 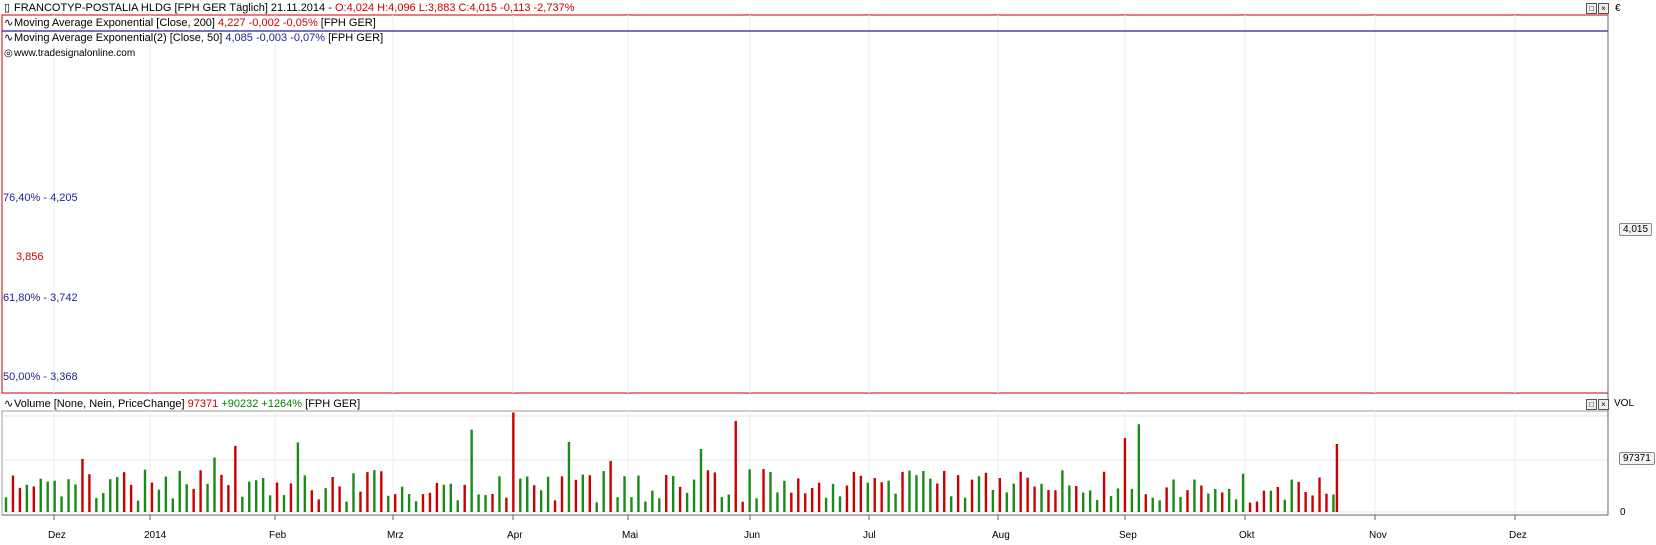 I want to click on month-label: Dez, so click(x=57, y=535).